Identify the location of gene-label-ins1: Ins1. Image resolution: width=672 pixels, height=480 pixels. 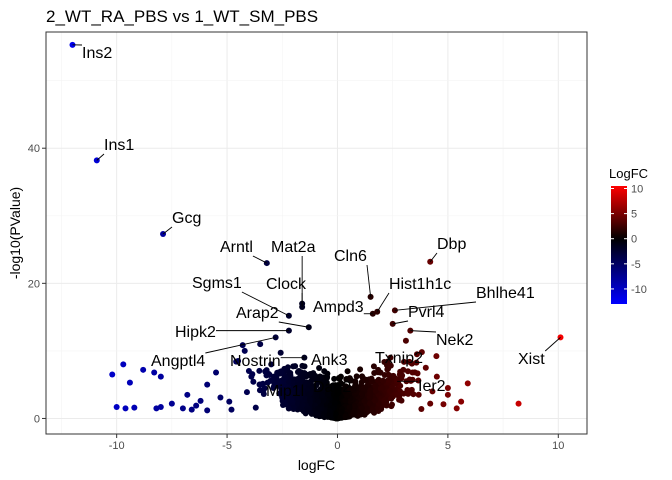
(119, 145).